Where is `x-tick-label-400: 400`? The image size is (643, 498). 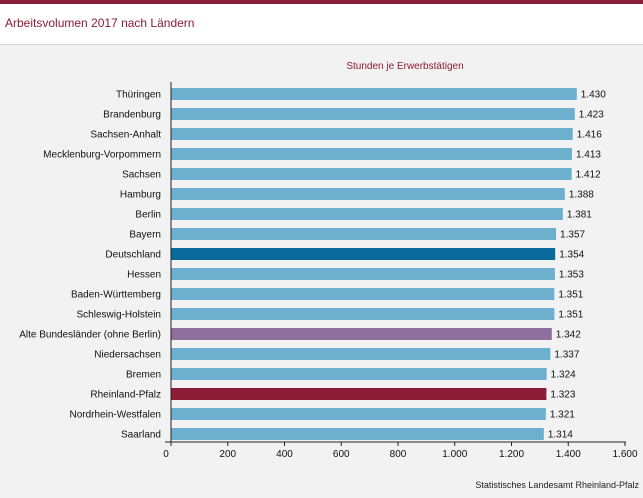
x-tick-label-400: 400 is located at coordinates (284, 454).